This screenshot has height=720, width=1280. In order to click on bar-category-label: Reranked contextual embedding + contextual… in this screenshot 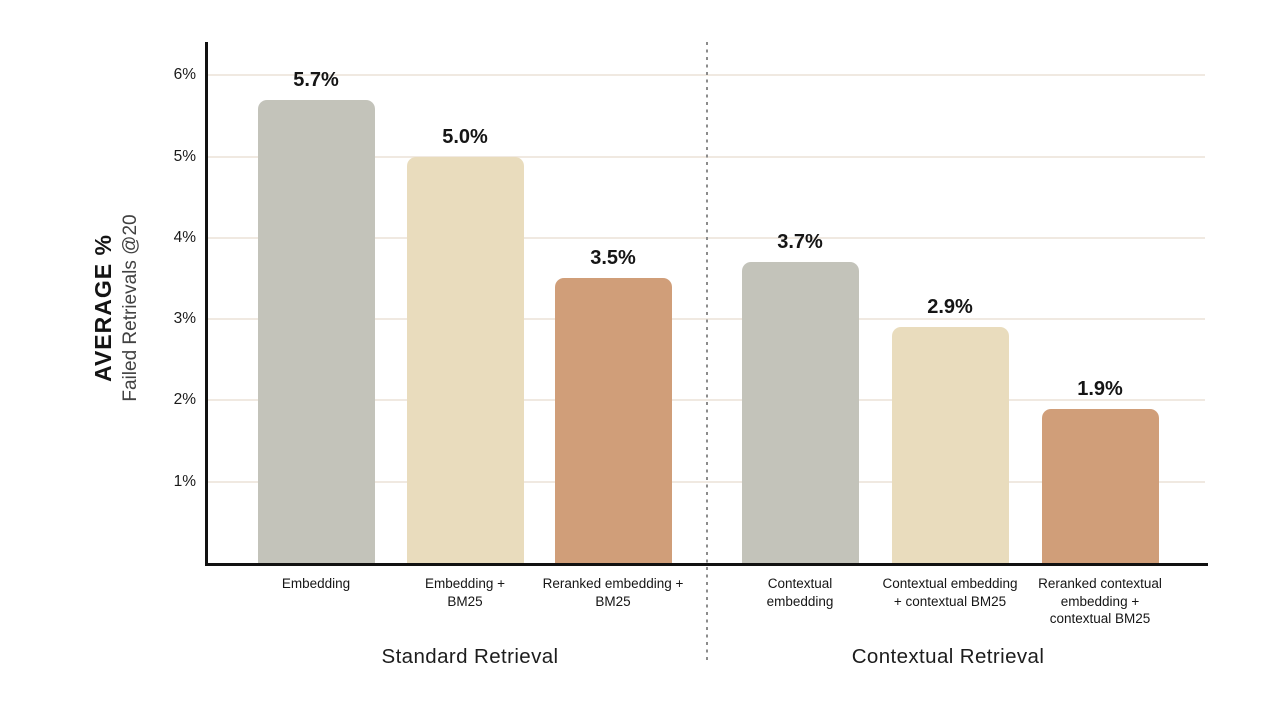, I will do `click(1100, 601)`.